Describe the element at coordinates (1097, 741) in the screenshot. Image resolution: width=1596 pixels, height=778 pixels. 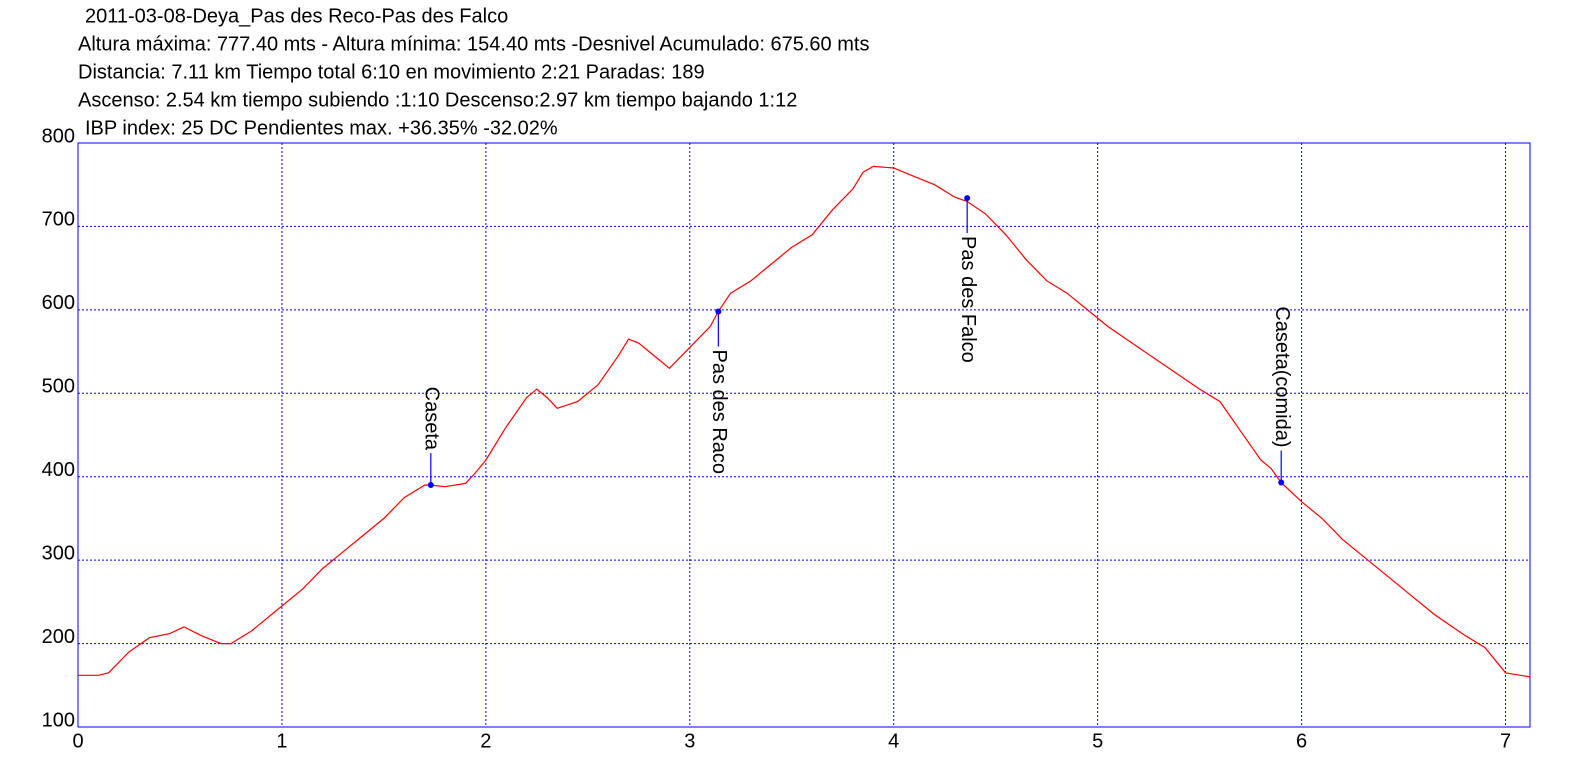
I see `x-tick-label: 5` at that location.